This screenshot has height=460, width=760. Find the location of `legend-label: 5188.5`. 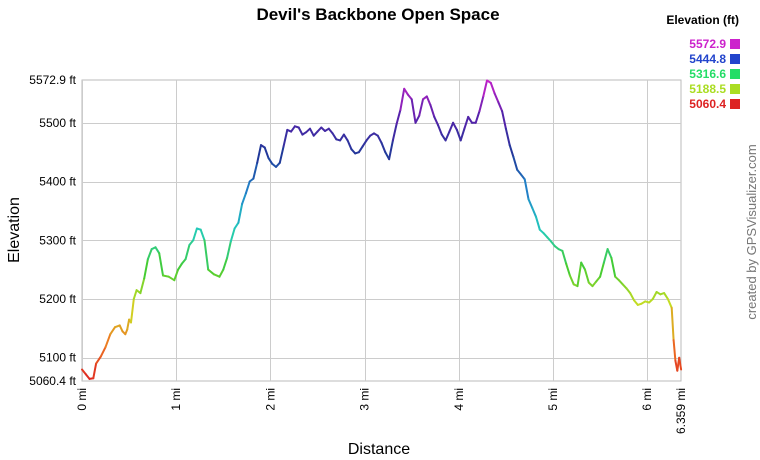

legend-label: 5188.5 is located at coordinates (707, 89).